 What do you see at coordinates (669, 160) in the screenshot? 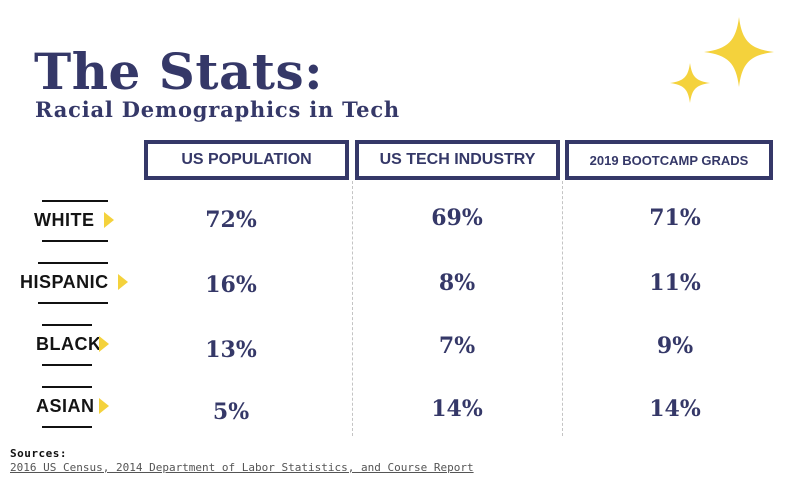
I see `column-header-bootcamp-grads: 2019 BOOTCAMP GRADS` at bounding box center [669, 160].